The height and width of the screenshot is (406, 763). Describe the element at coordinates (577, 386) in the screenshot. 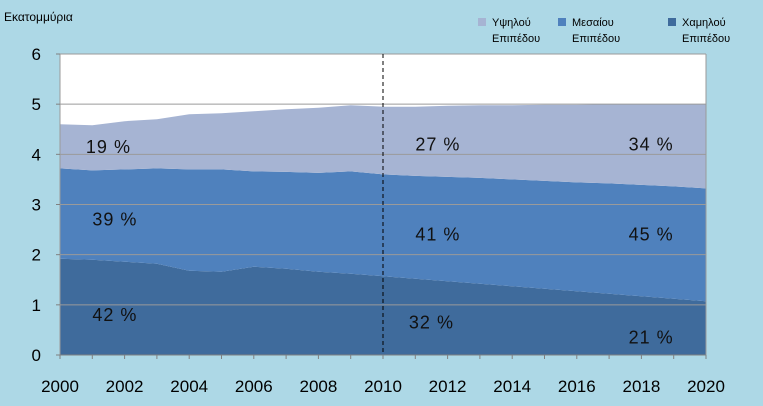

I see `x-tick-2016: 2016` at that location.